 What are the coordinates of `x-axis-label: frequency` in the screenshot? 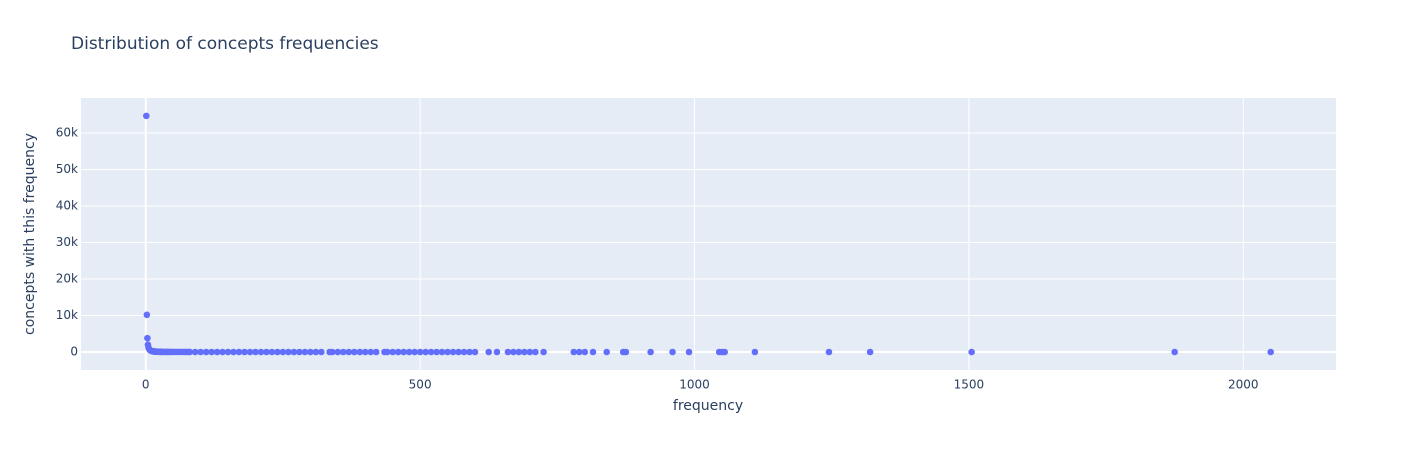 It's located at (708, 406).